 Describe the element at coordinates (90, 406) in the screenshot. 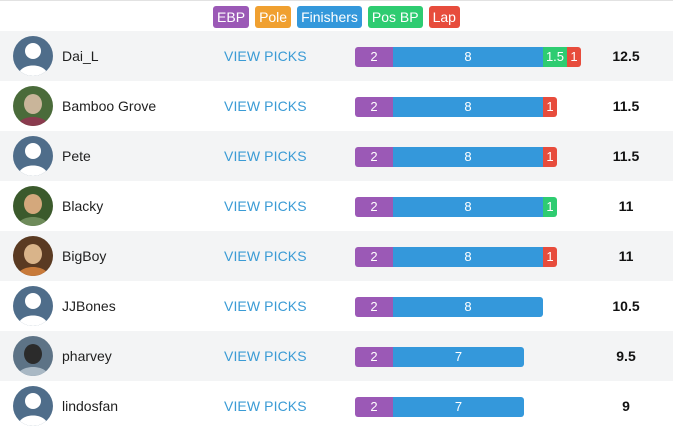

I see `player-name: lindosfan` at that location.